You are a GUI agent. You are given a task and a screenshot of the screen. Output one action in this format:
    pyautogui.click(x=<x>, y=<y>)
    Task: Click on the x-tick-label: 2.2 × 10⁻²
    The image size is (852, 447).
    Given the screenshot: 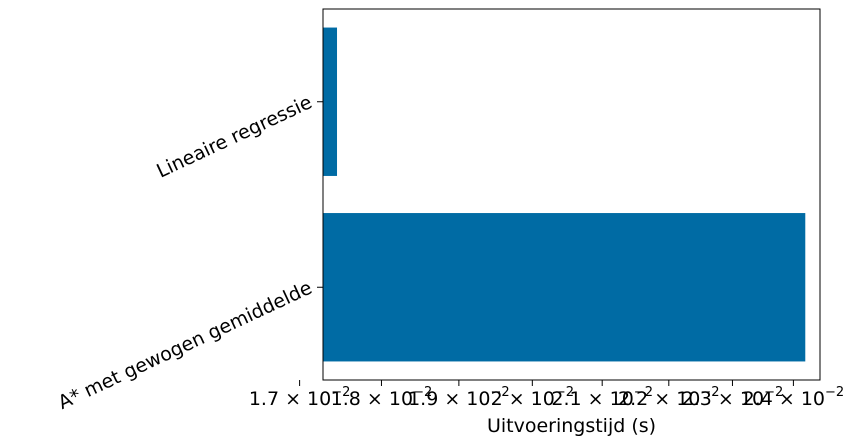 What is the action you would take?
    pyautogui.click(x=669, y=397)
    